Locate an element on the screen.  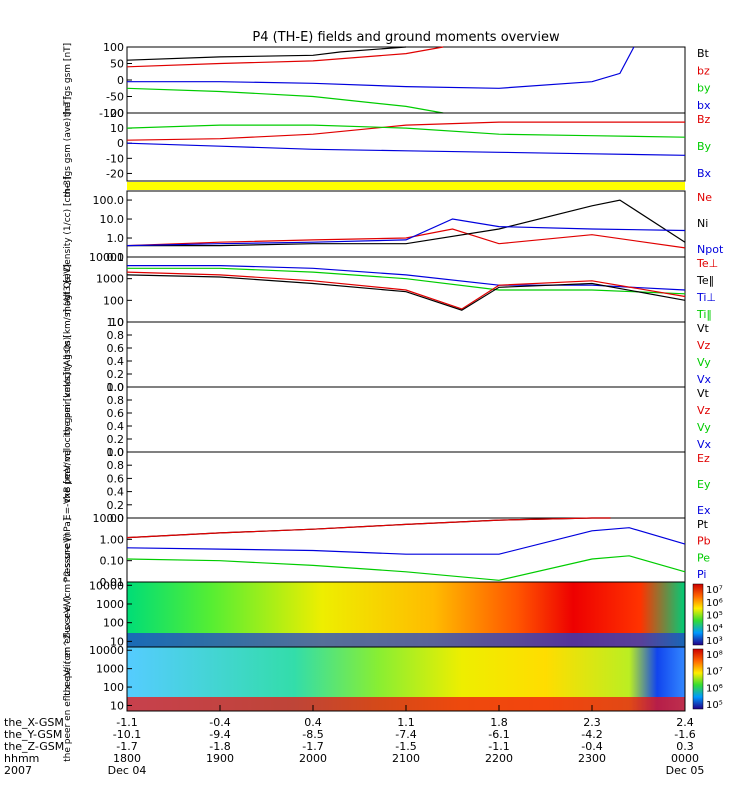
colorbar-tick-label: 10⁷ is located at coordinates (714, 590).